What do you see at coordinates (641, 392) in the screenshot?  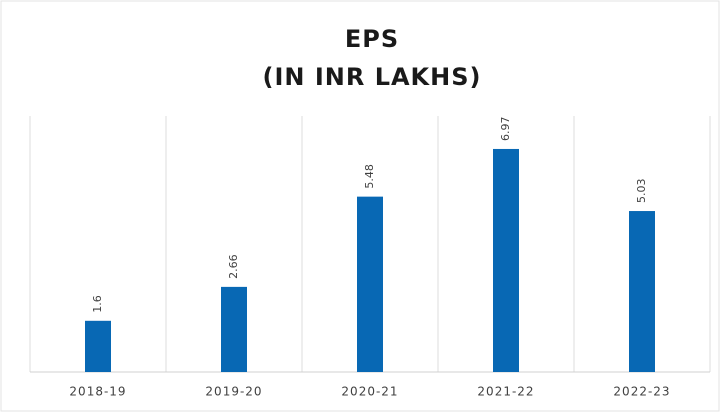 I see `x-tick-label: 2022-23` at bounding box center [641, 392].